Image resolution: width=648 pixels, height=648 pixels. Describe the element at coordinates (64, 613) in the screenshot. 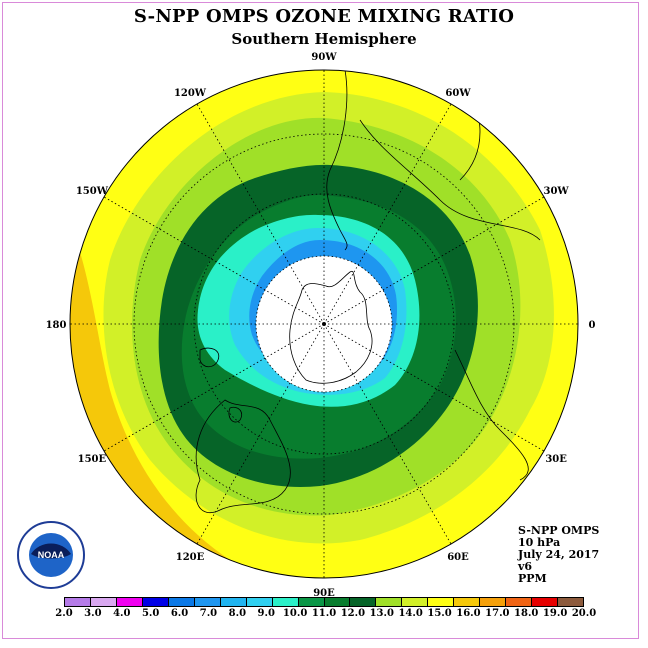

I see `colorbar-tick-label: 2.0` at that location.